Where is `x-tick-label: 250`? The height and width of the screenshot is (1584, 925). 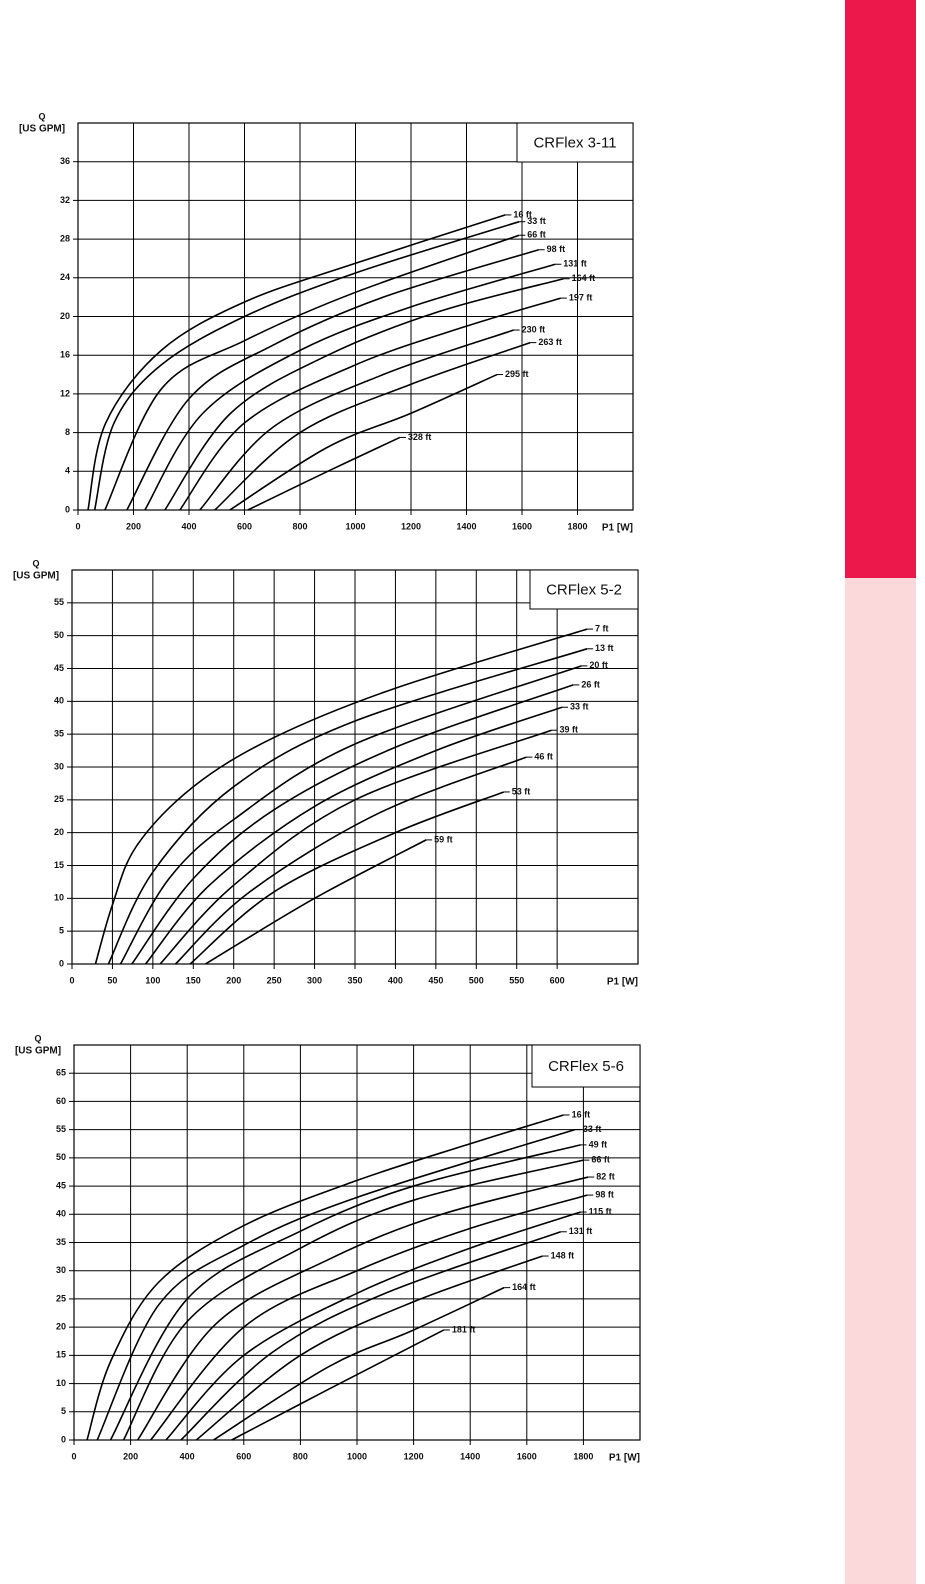 x-tick-label: 250 is located at coordinates (274, 980).